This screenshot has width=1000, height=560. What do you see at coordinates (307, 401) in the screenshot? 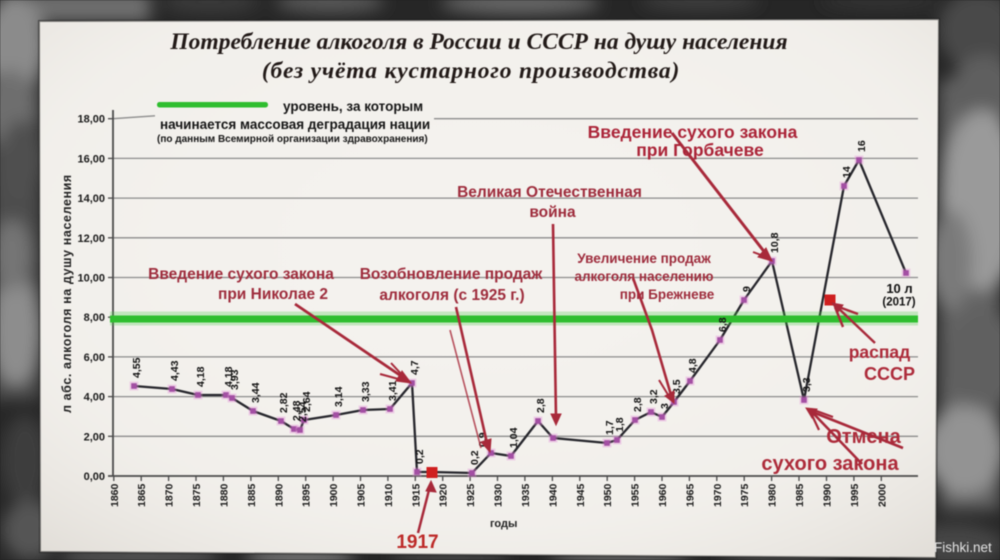
I see `svg-text: 2,64` at bounding box center [307, 401].